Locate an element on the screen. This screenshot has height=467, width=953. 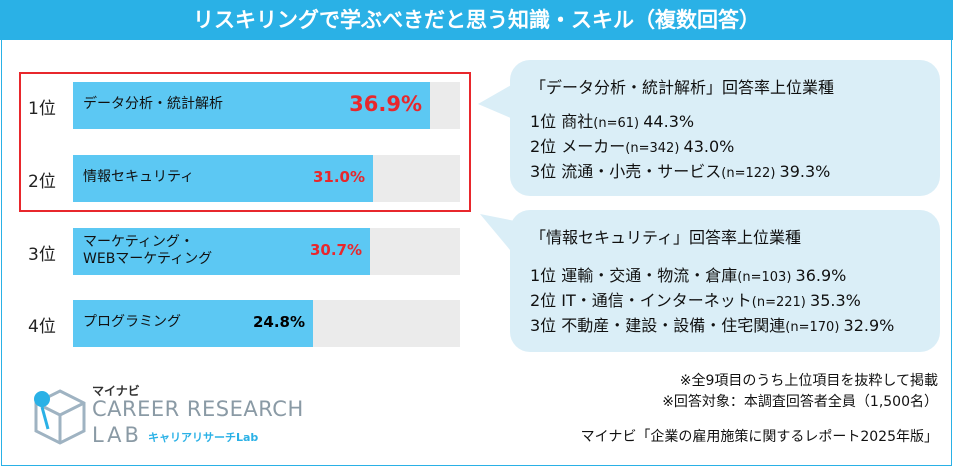
note-items: ※全9項目のうち上位項目を抜粋して掲載 is located at coordinates (808, 381).